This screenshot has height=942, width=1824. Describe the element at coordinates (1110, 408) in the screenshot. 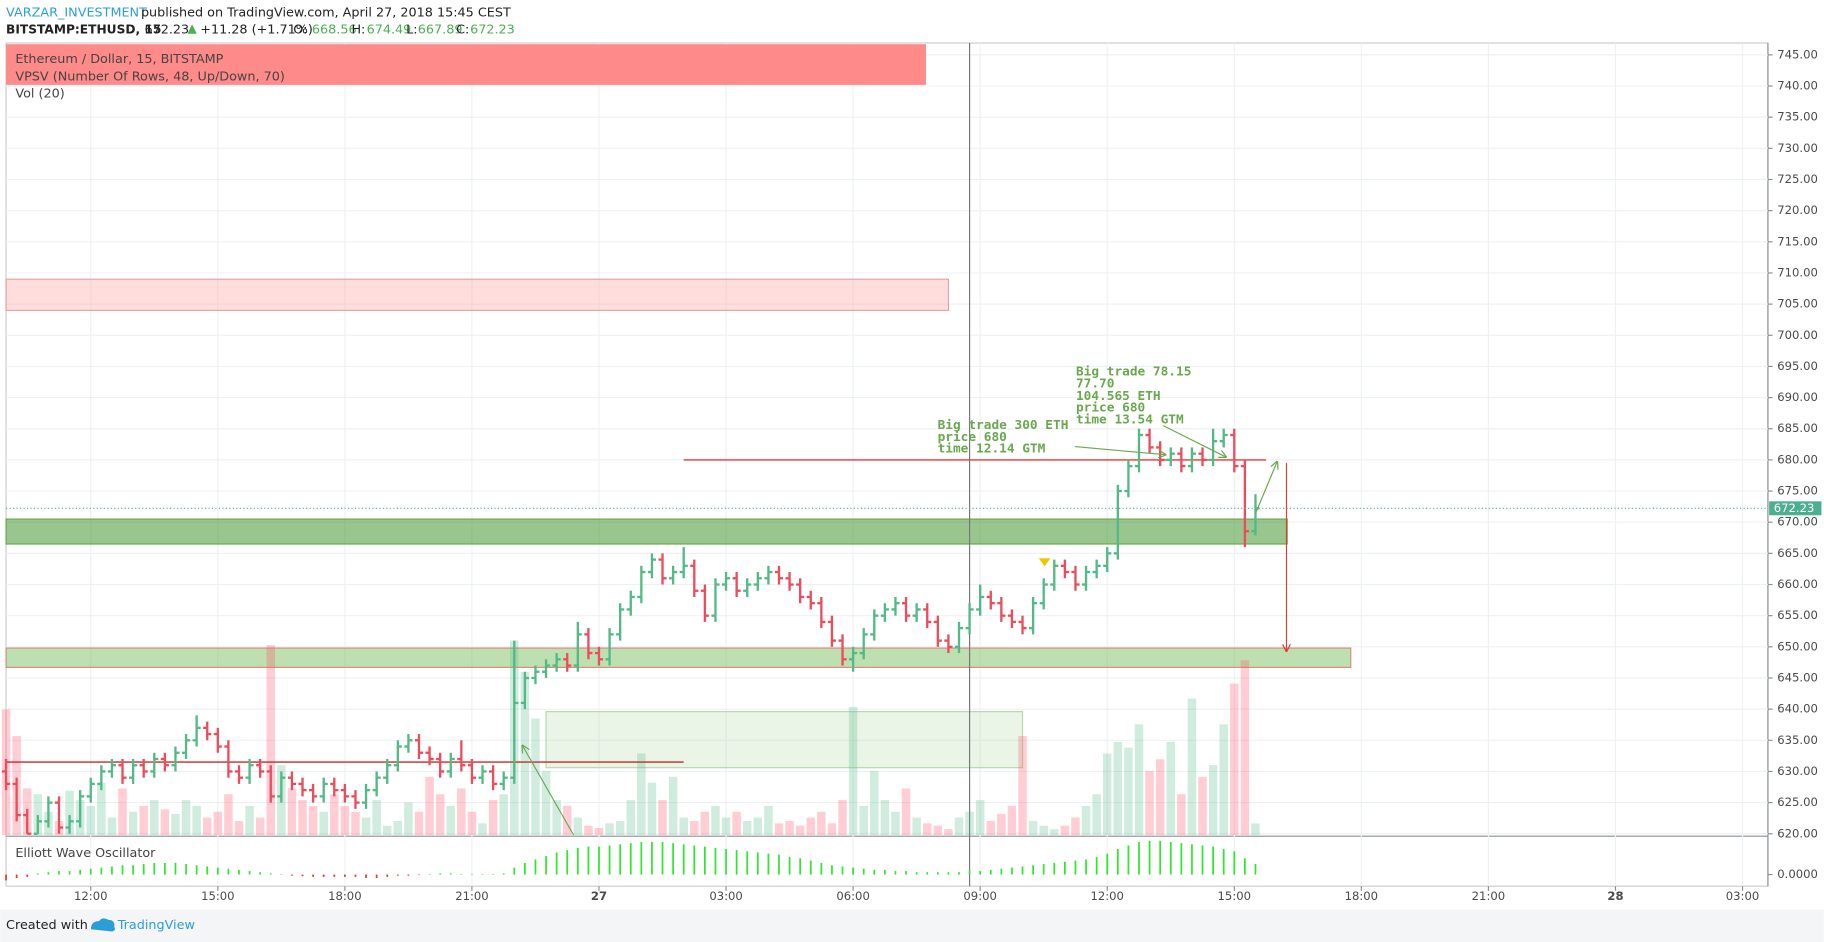

I see `annotation: price 680` at that location.